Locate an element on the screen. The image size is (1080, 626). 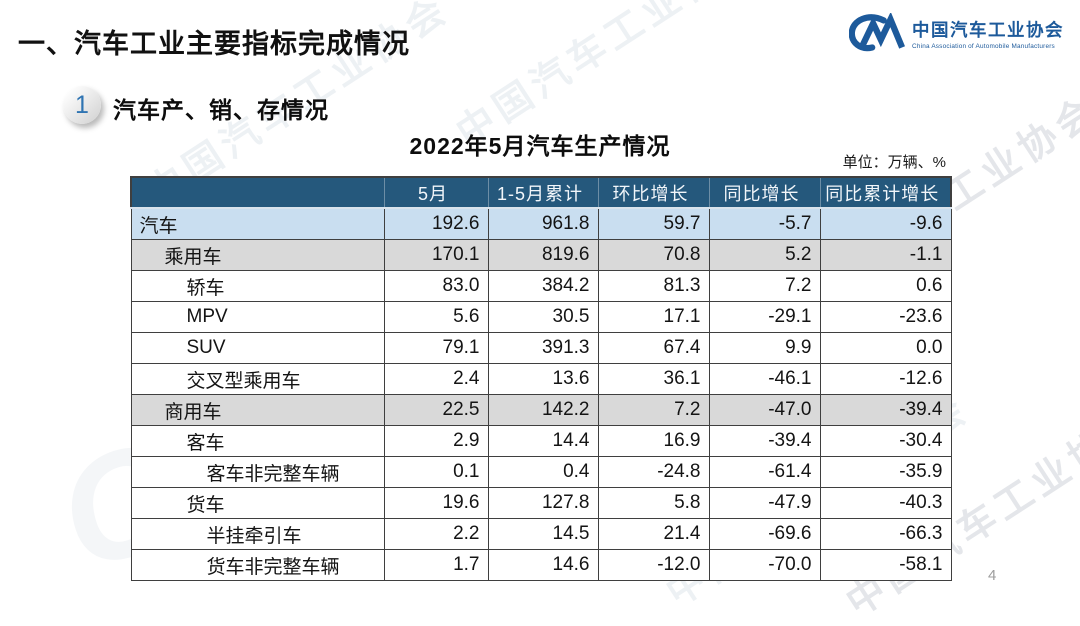
column-header: 5月 is located at coordinates (436, 192).